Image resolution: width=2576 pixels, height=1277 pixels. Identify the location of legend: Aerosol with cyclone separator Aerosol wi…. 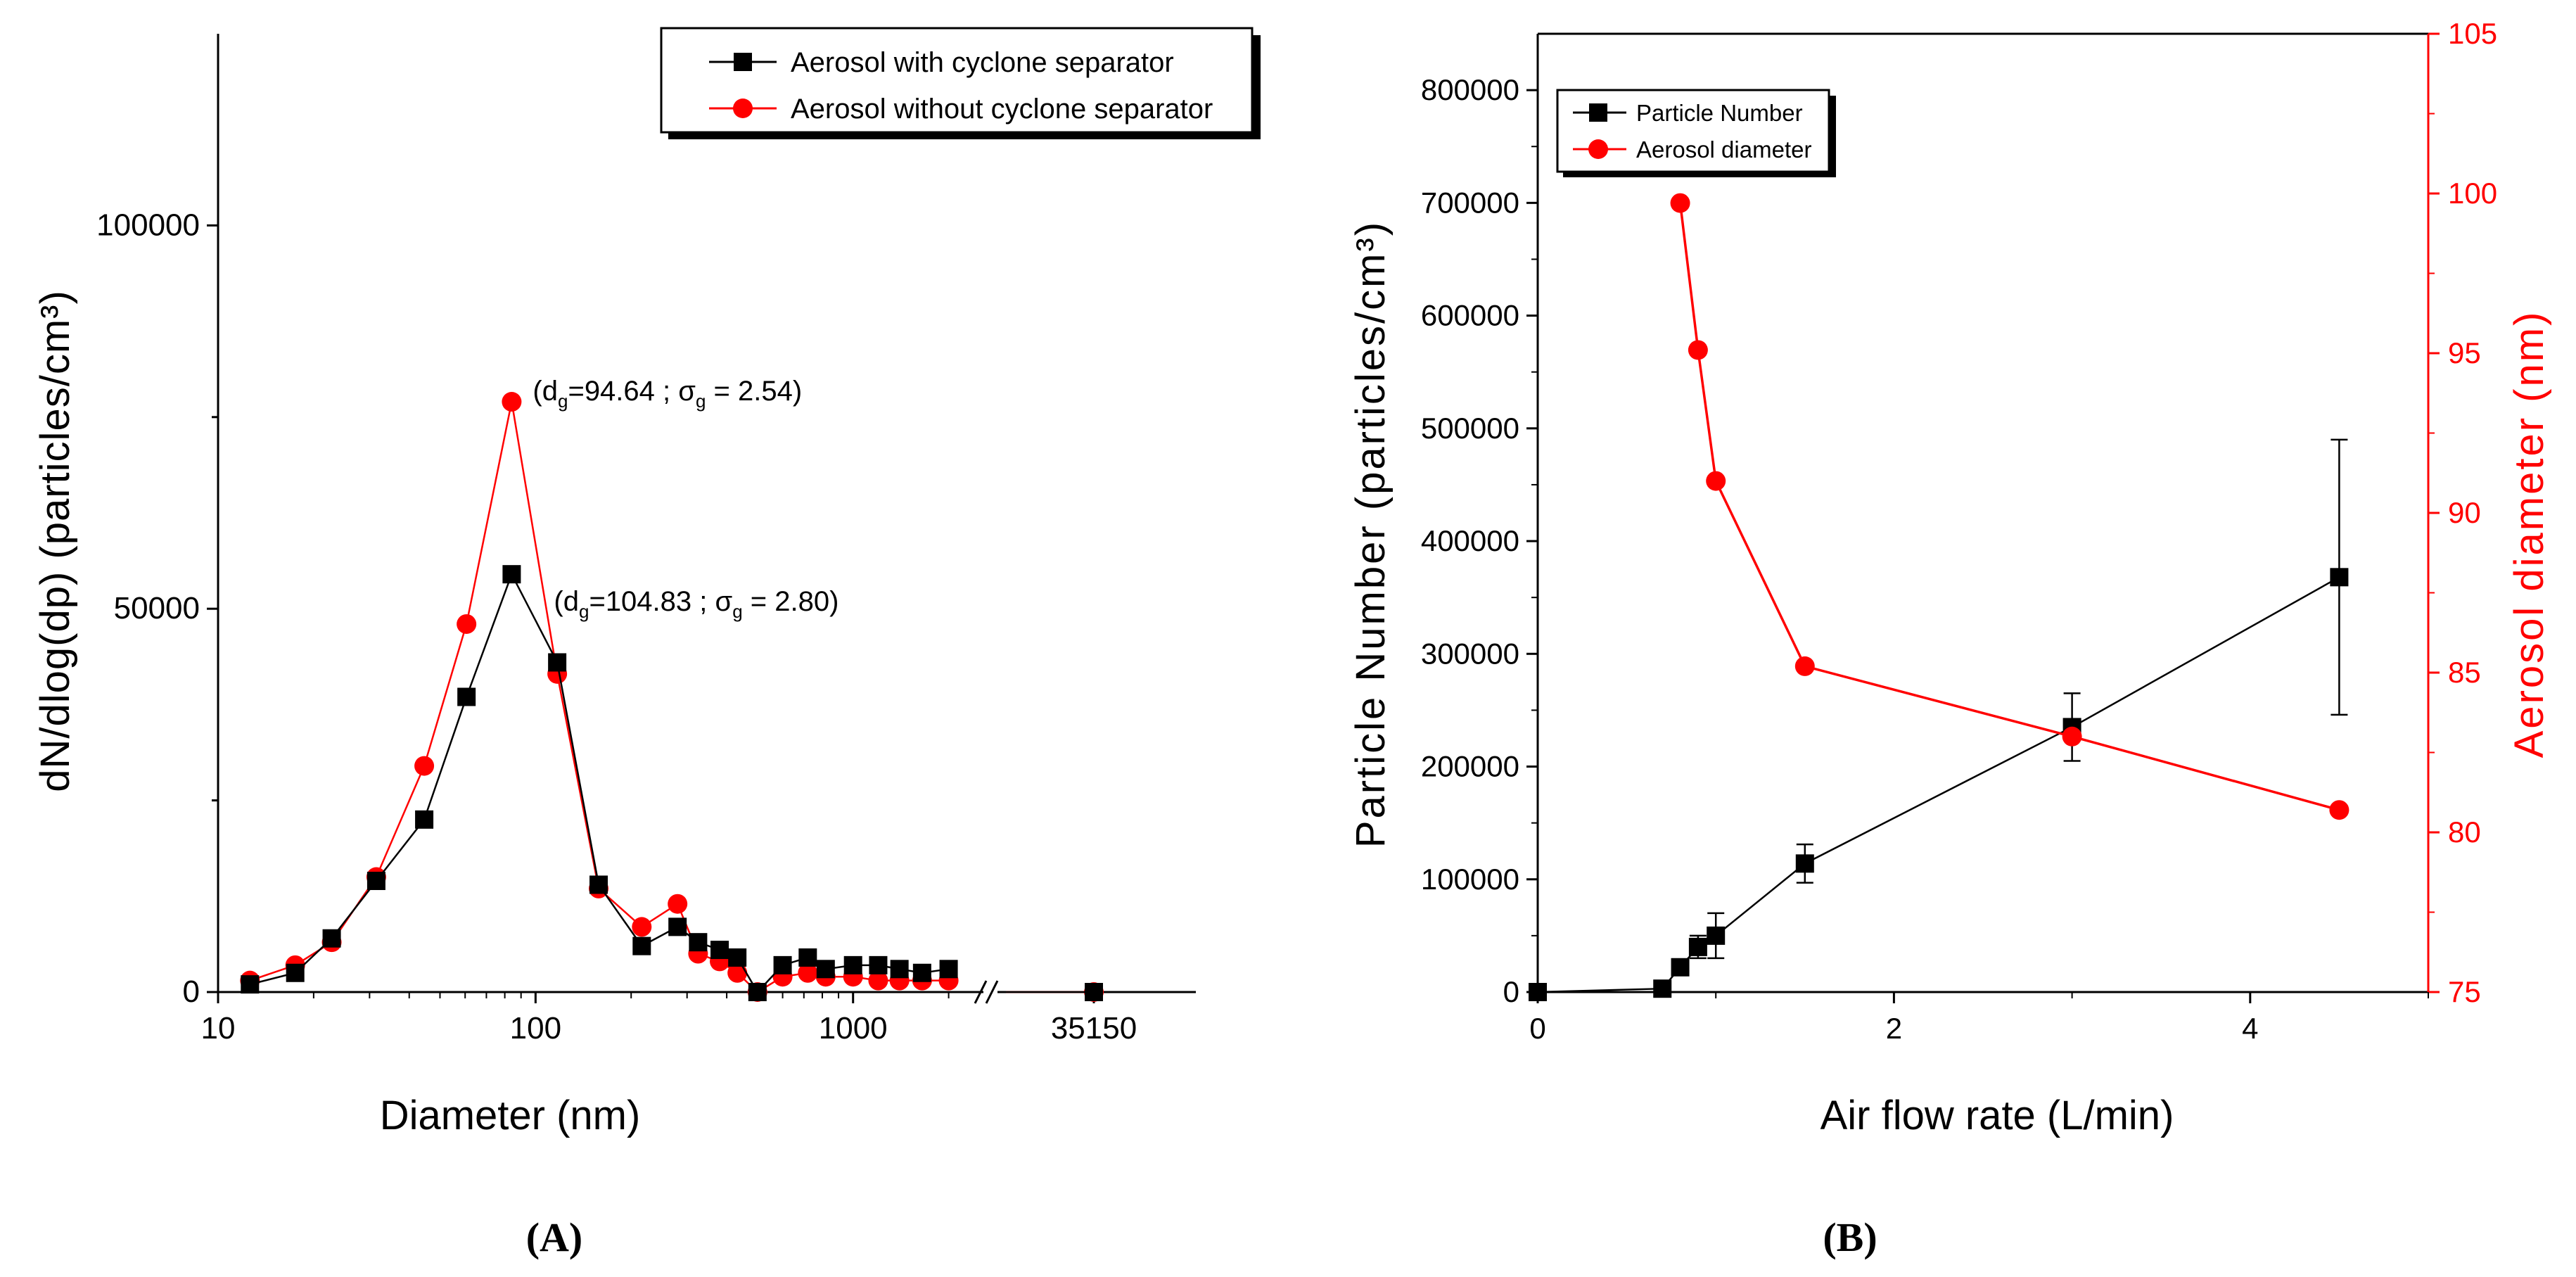
(960, 83).